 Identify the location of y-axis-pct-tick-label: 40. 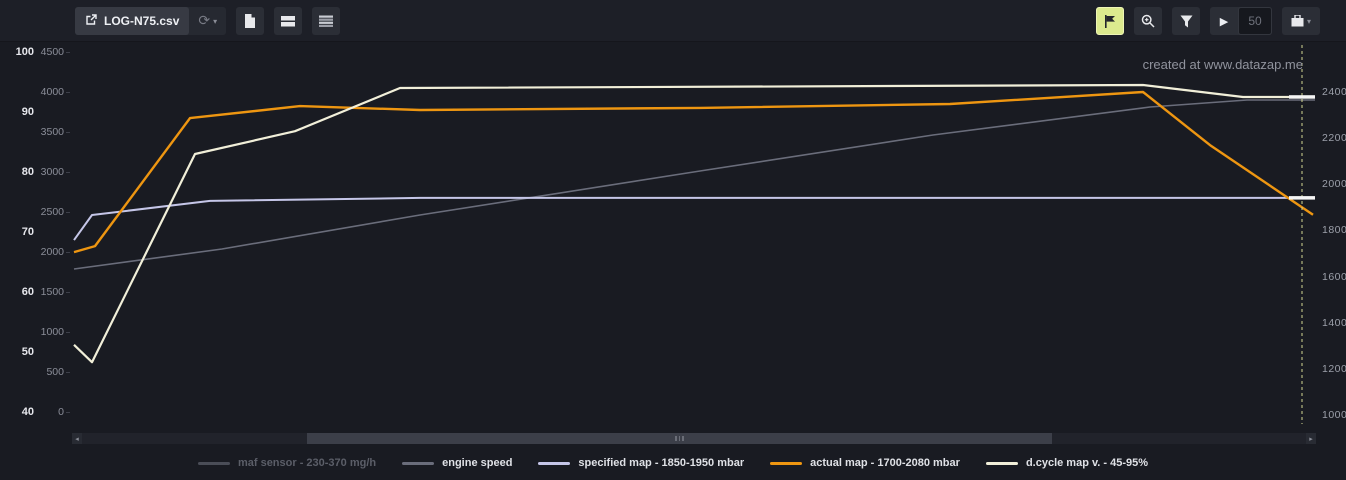
(27, 412).